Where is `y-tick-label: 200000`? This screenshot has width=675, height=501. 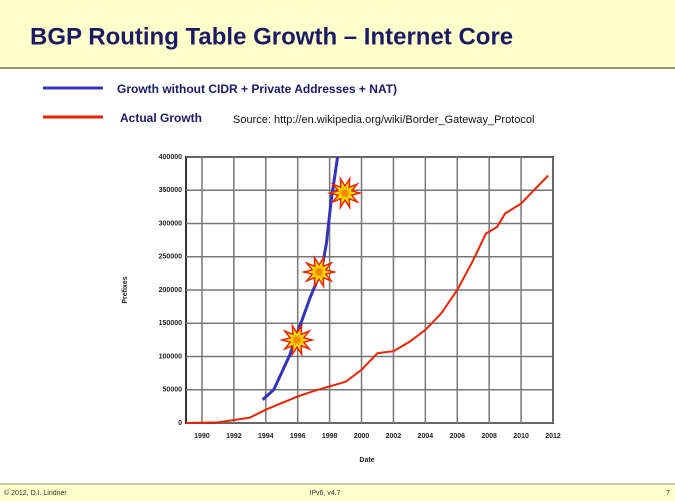 y-tick-label: 200000 is located at coordinates (170, 290).